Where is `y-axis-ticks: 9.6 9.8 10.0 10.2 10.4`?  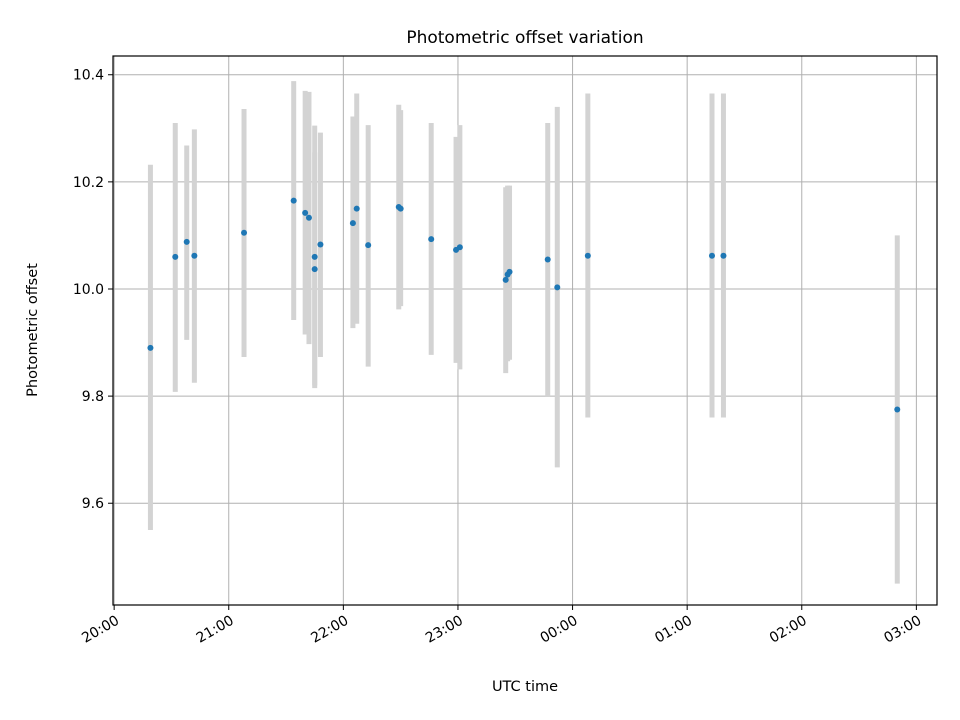 y-axis-ticks: 9.6 9.8 10.0 10.2 10.4 is located at coordinates (93, 290).